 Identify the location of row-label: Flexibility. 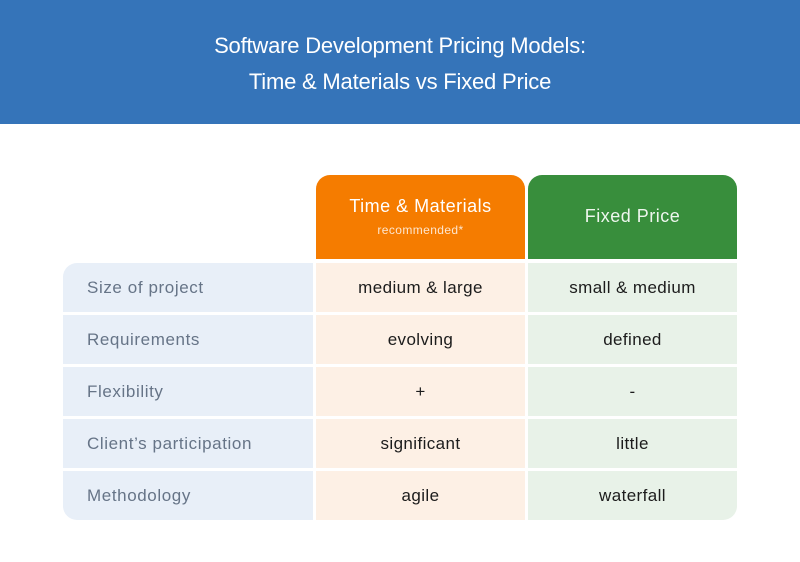
(188, 391).